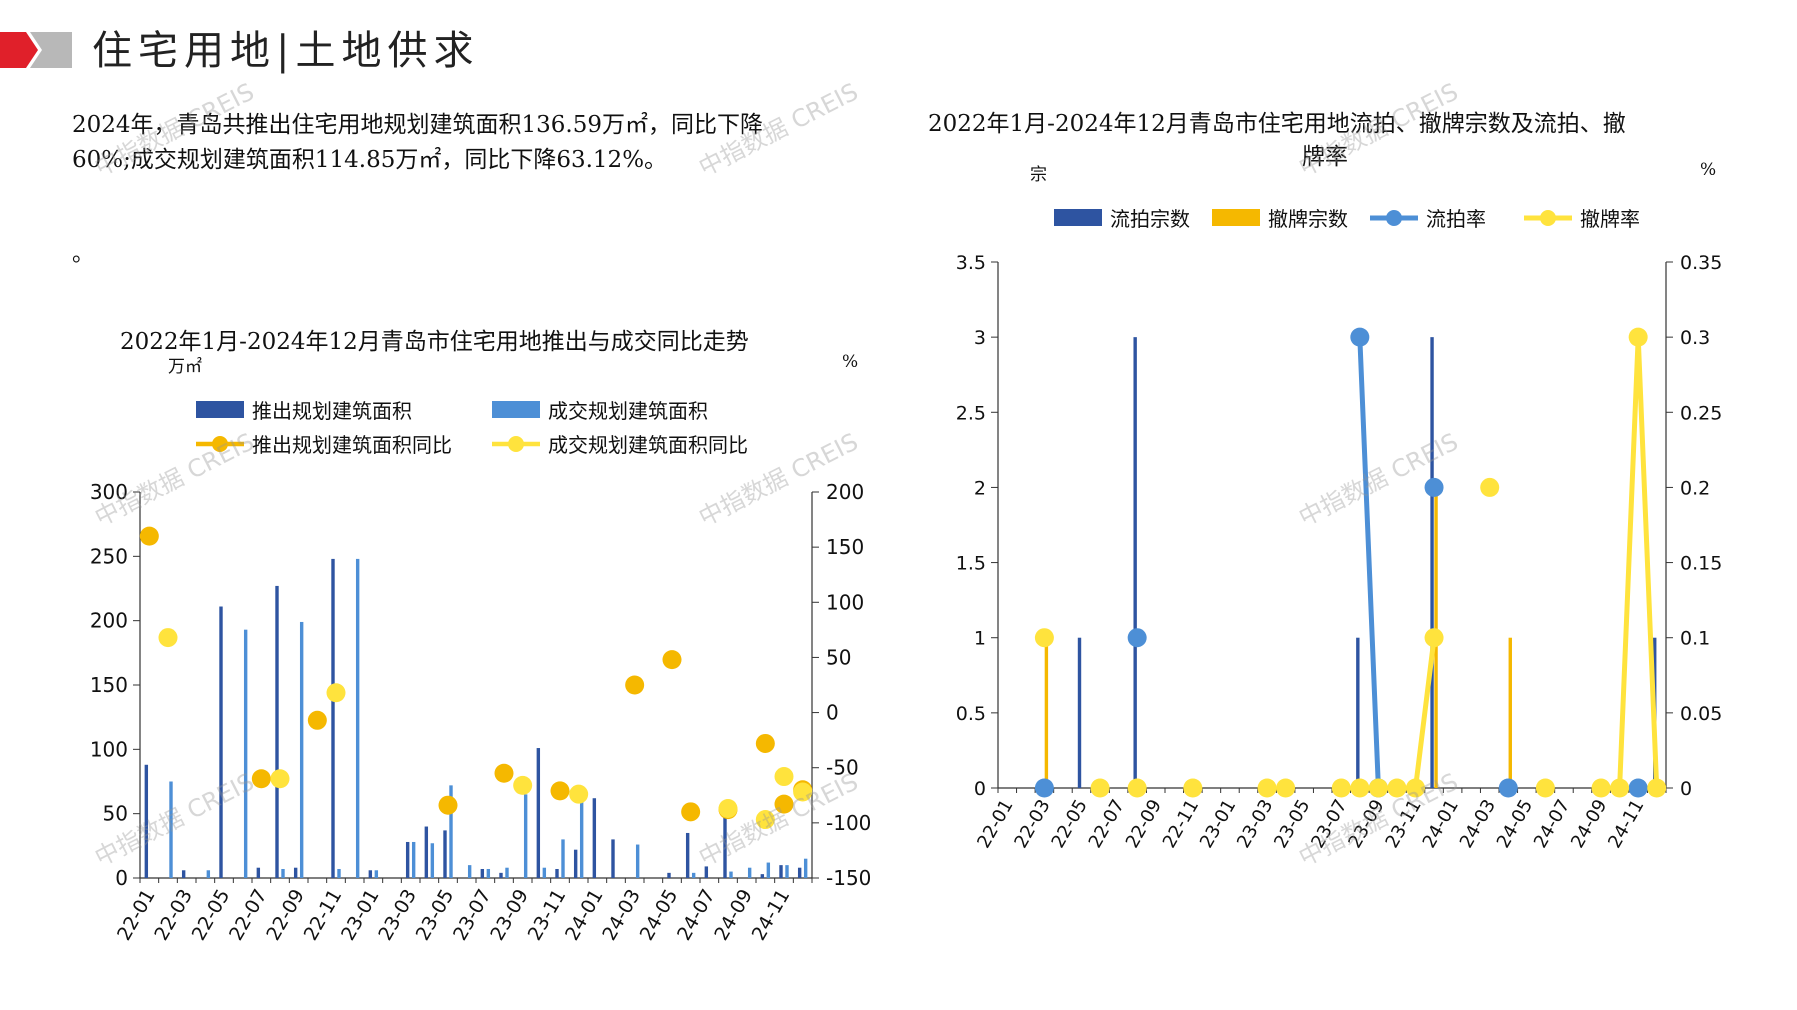 The height and width of the screenshot is (1010, 1797). Describe the element at coordinates (1478, 824) in the screenshot. I see `x-tick-label: 24-03` at that location.